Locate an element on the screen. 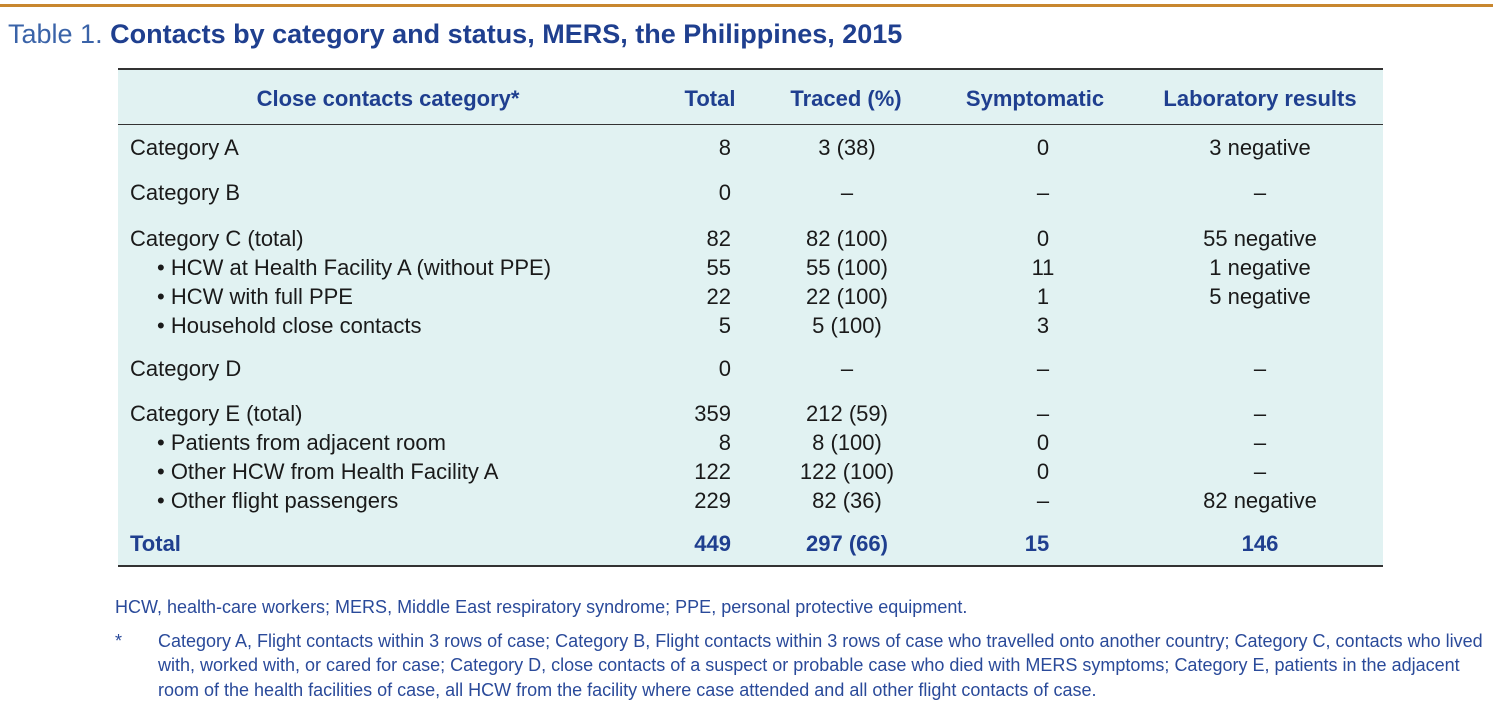  total-cell: 229 is located at coordinates (712, 500).